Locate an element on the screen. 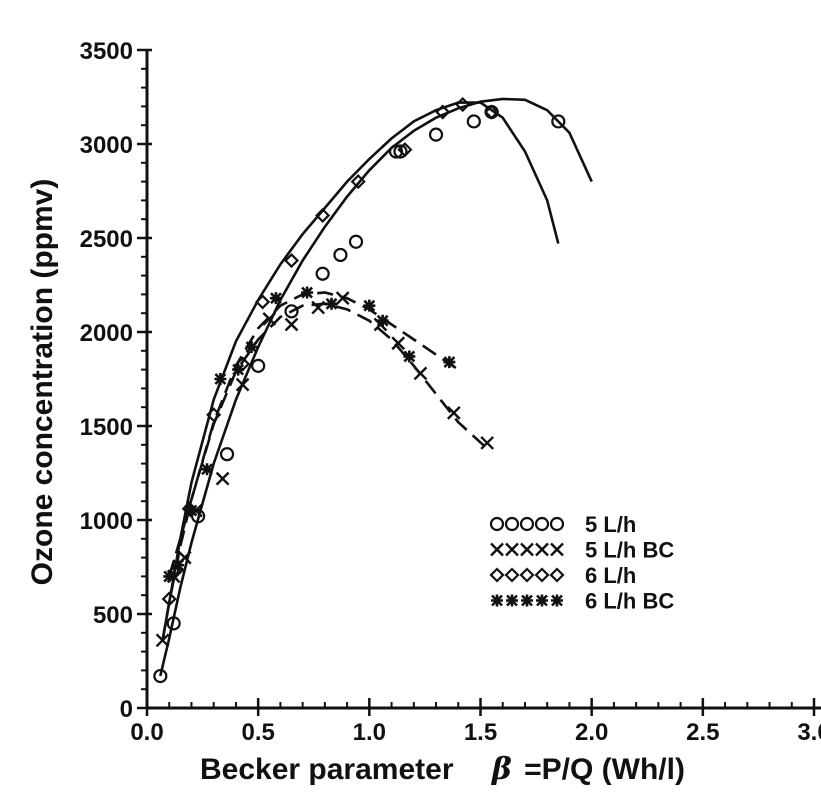 The height and width of the screenshot is (795, 821). x-tick-label: 1.0 is located at coordinates (369, 732).